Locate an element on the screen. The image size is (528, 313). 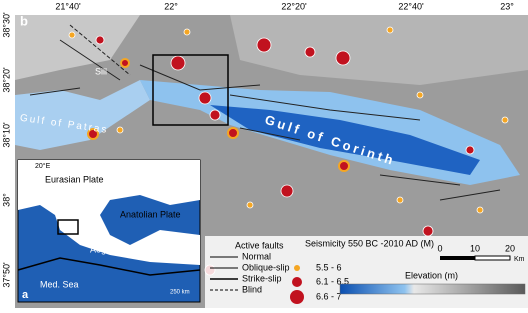
panel-label: b is located at coordinates (24, 20).